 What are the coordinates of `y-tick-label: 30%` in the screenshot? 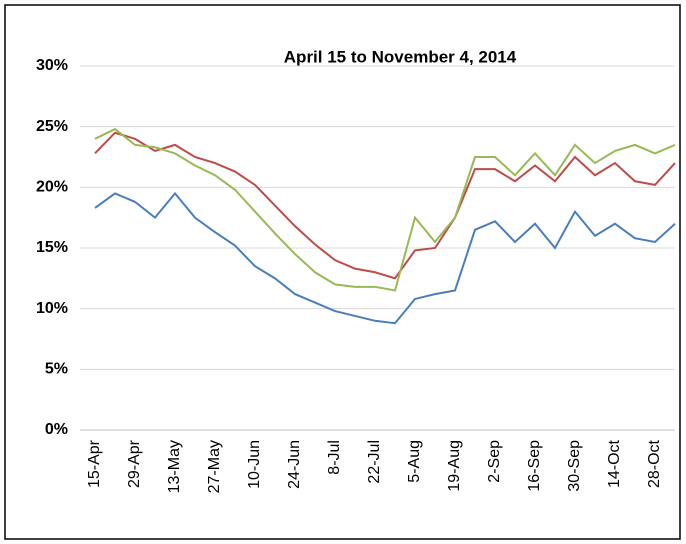 It's located at (52, 65).